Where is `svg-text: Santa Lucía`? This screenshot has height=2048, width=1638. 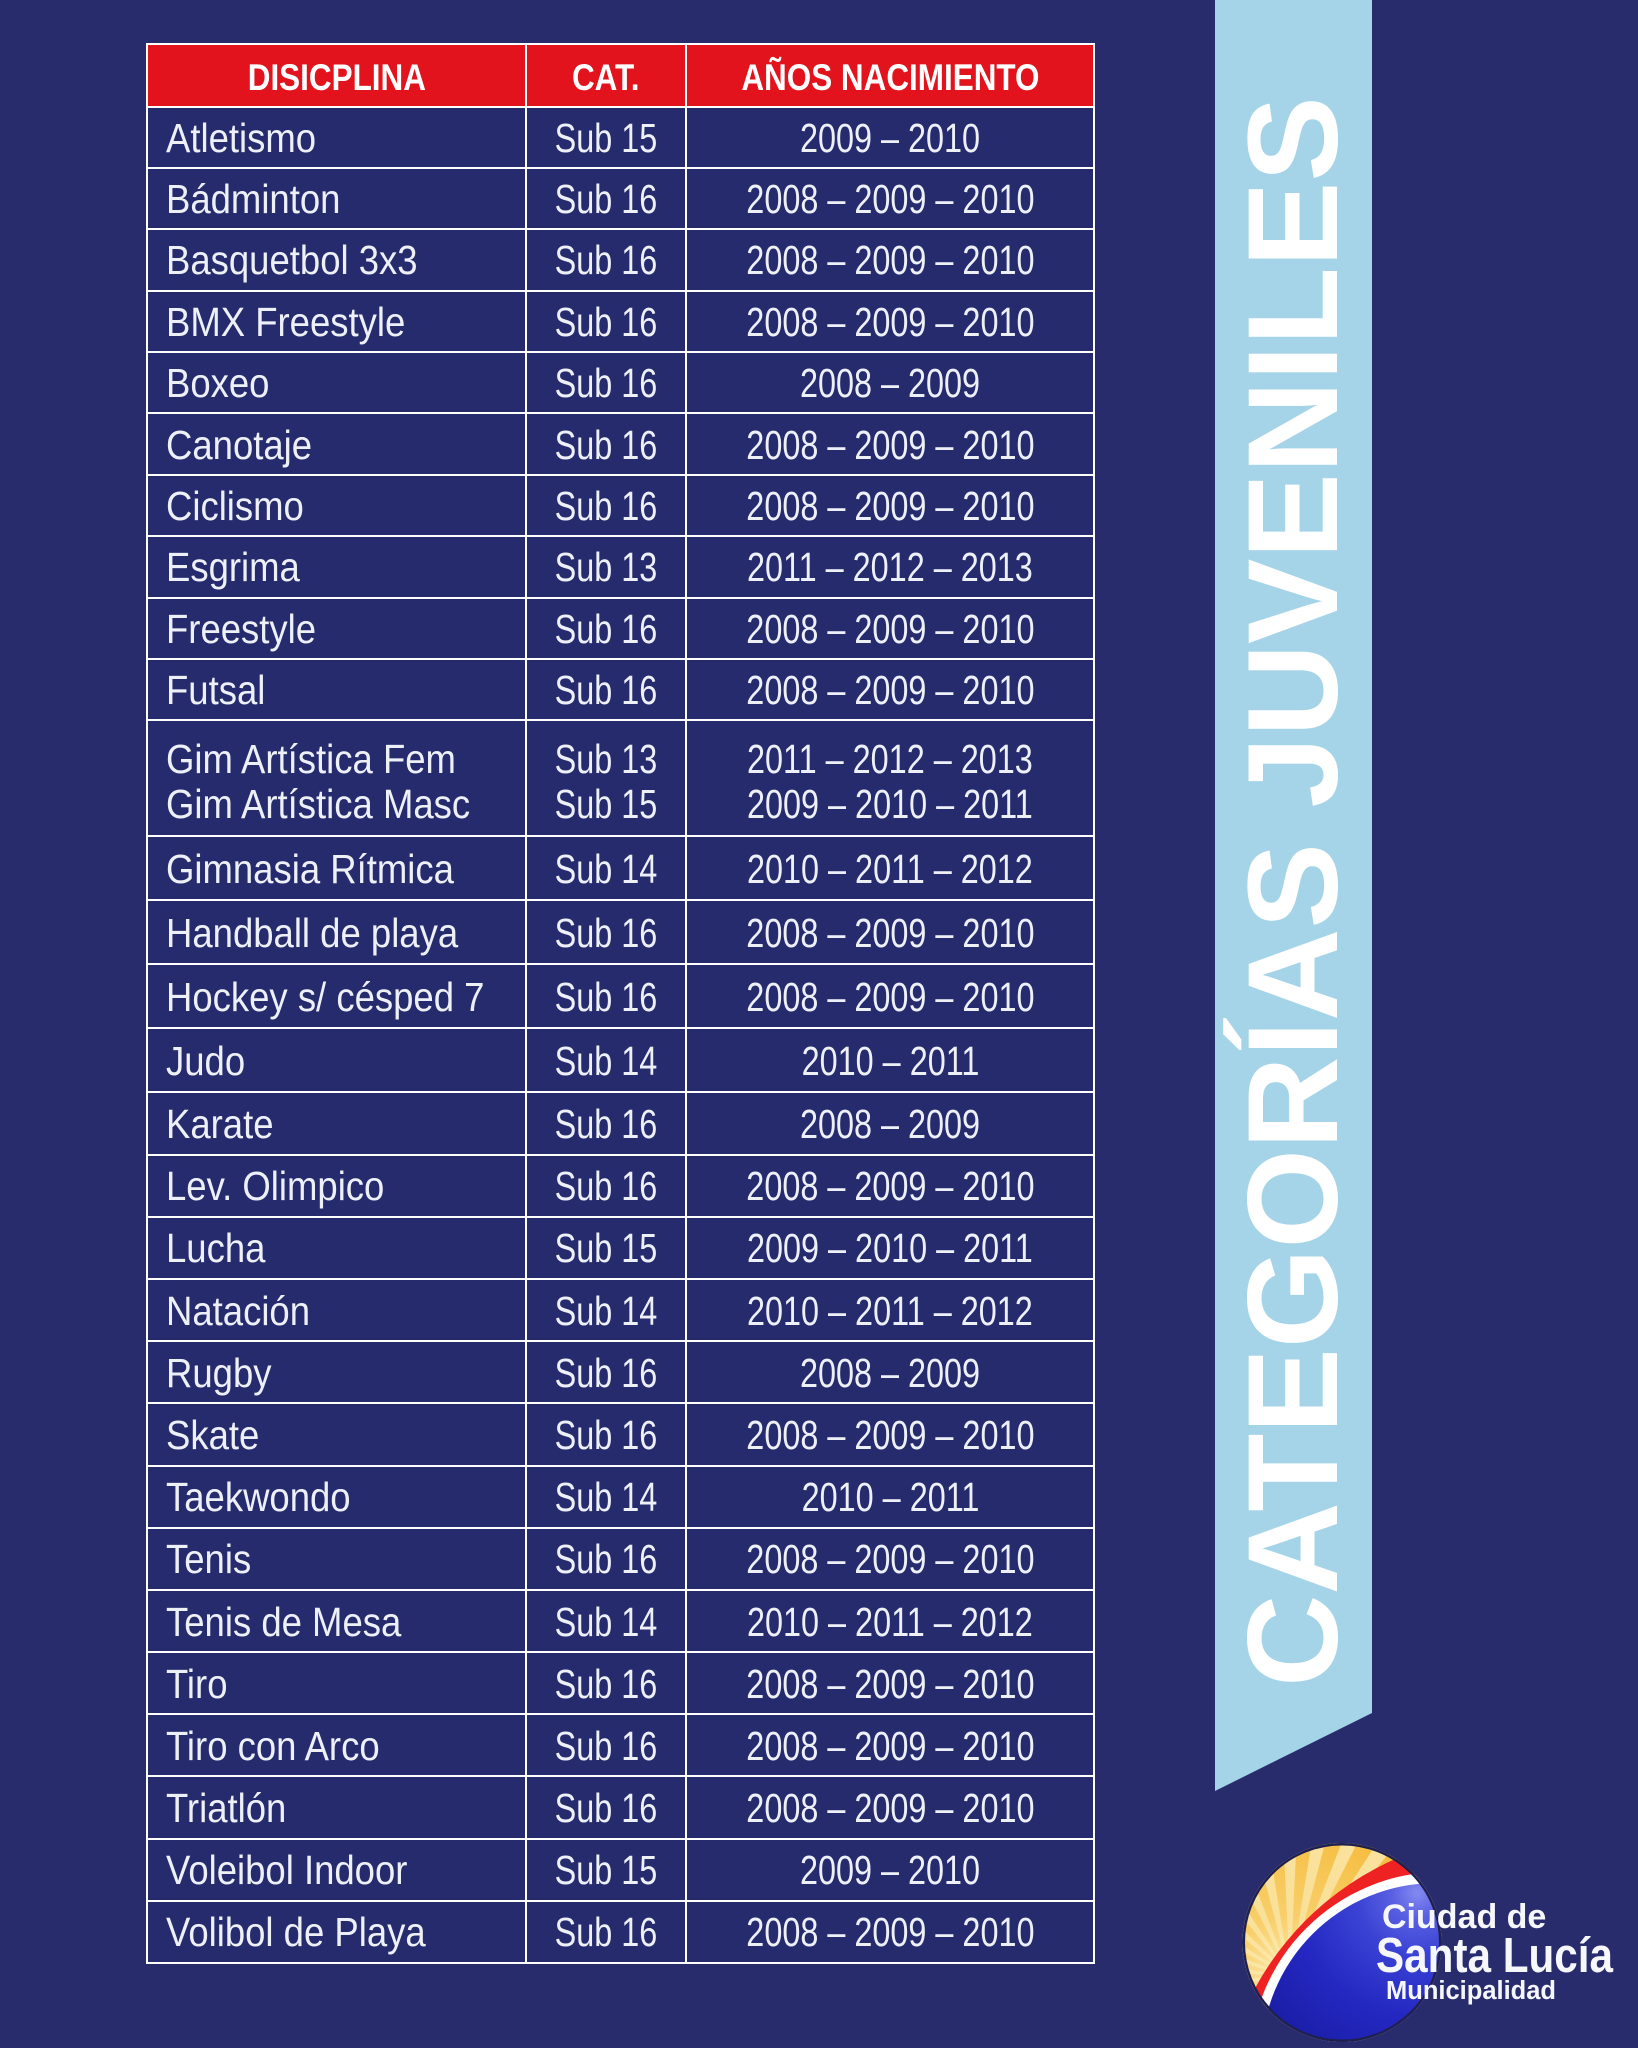
svg-text: Santa Lucía is located at coordinates (1495, 1956).